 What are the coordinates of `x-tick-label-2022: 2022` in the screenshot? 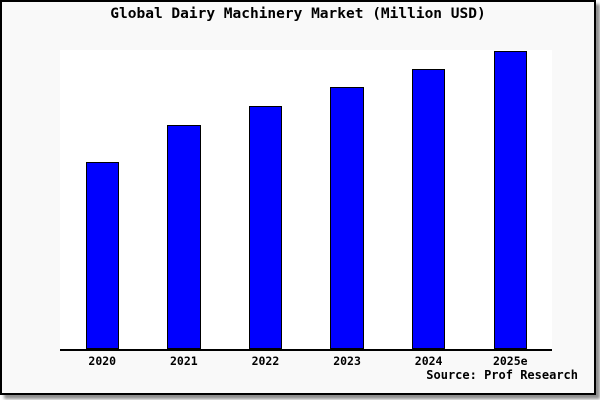 It's located at (265, 361).